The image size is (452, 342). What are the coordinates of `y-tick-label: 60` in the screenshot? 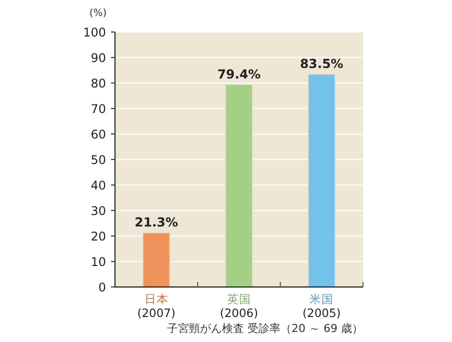 It's located at (98, 135).